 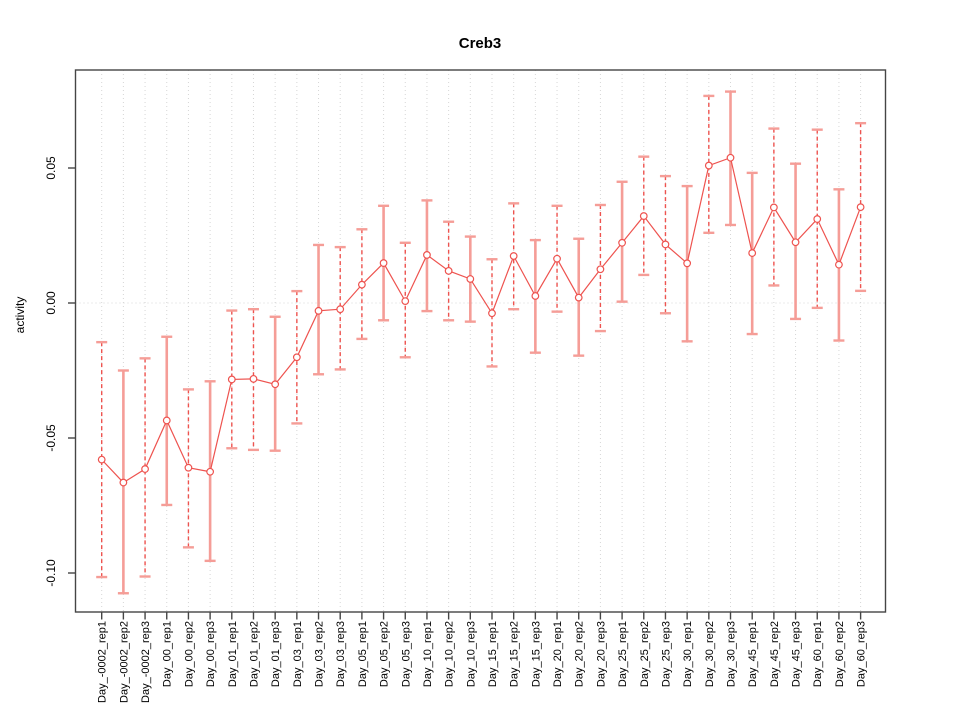 What do you see at coordinates (840, 654) in the screenshot?
I see `x-tick-label: Day_60_rep2` at bounding box center [840, 654].